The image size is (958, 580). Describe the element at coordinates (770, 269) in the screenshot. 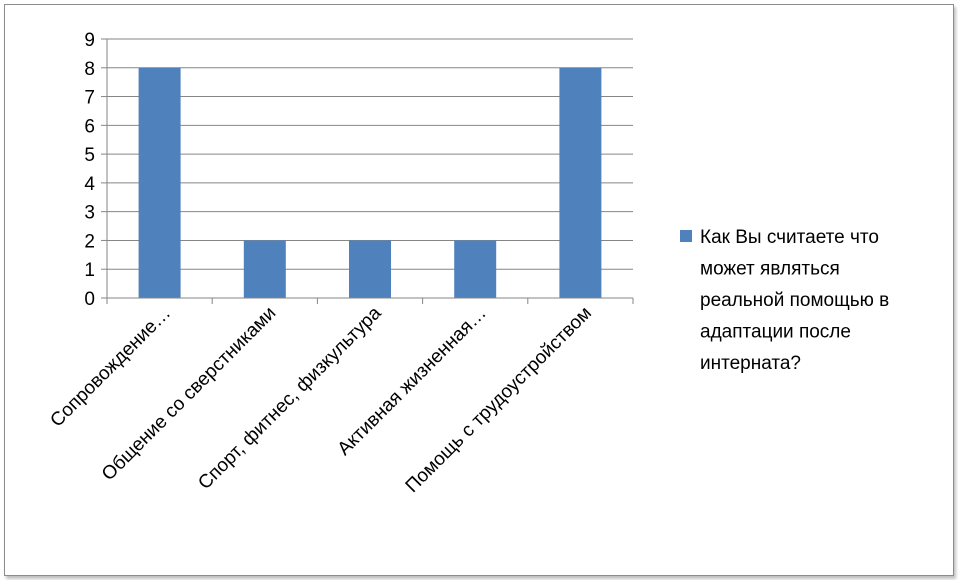

I see `legend-line: может являться` at that location.